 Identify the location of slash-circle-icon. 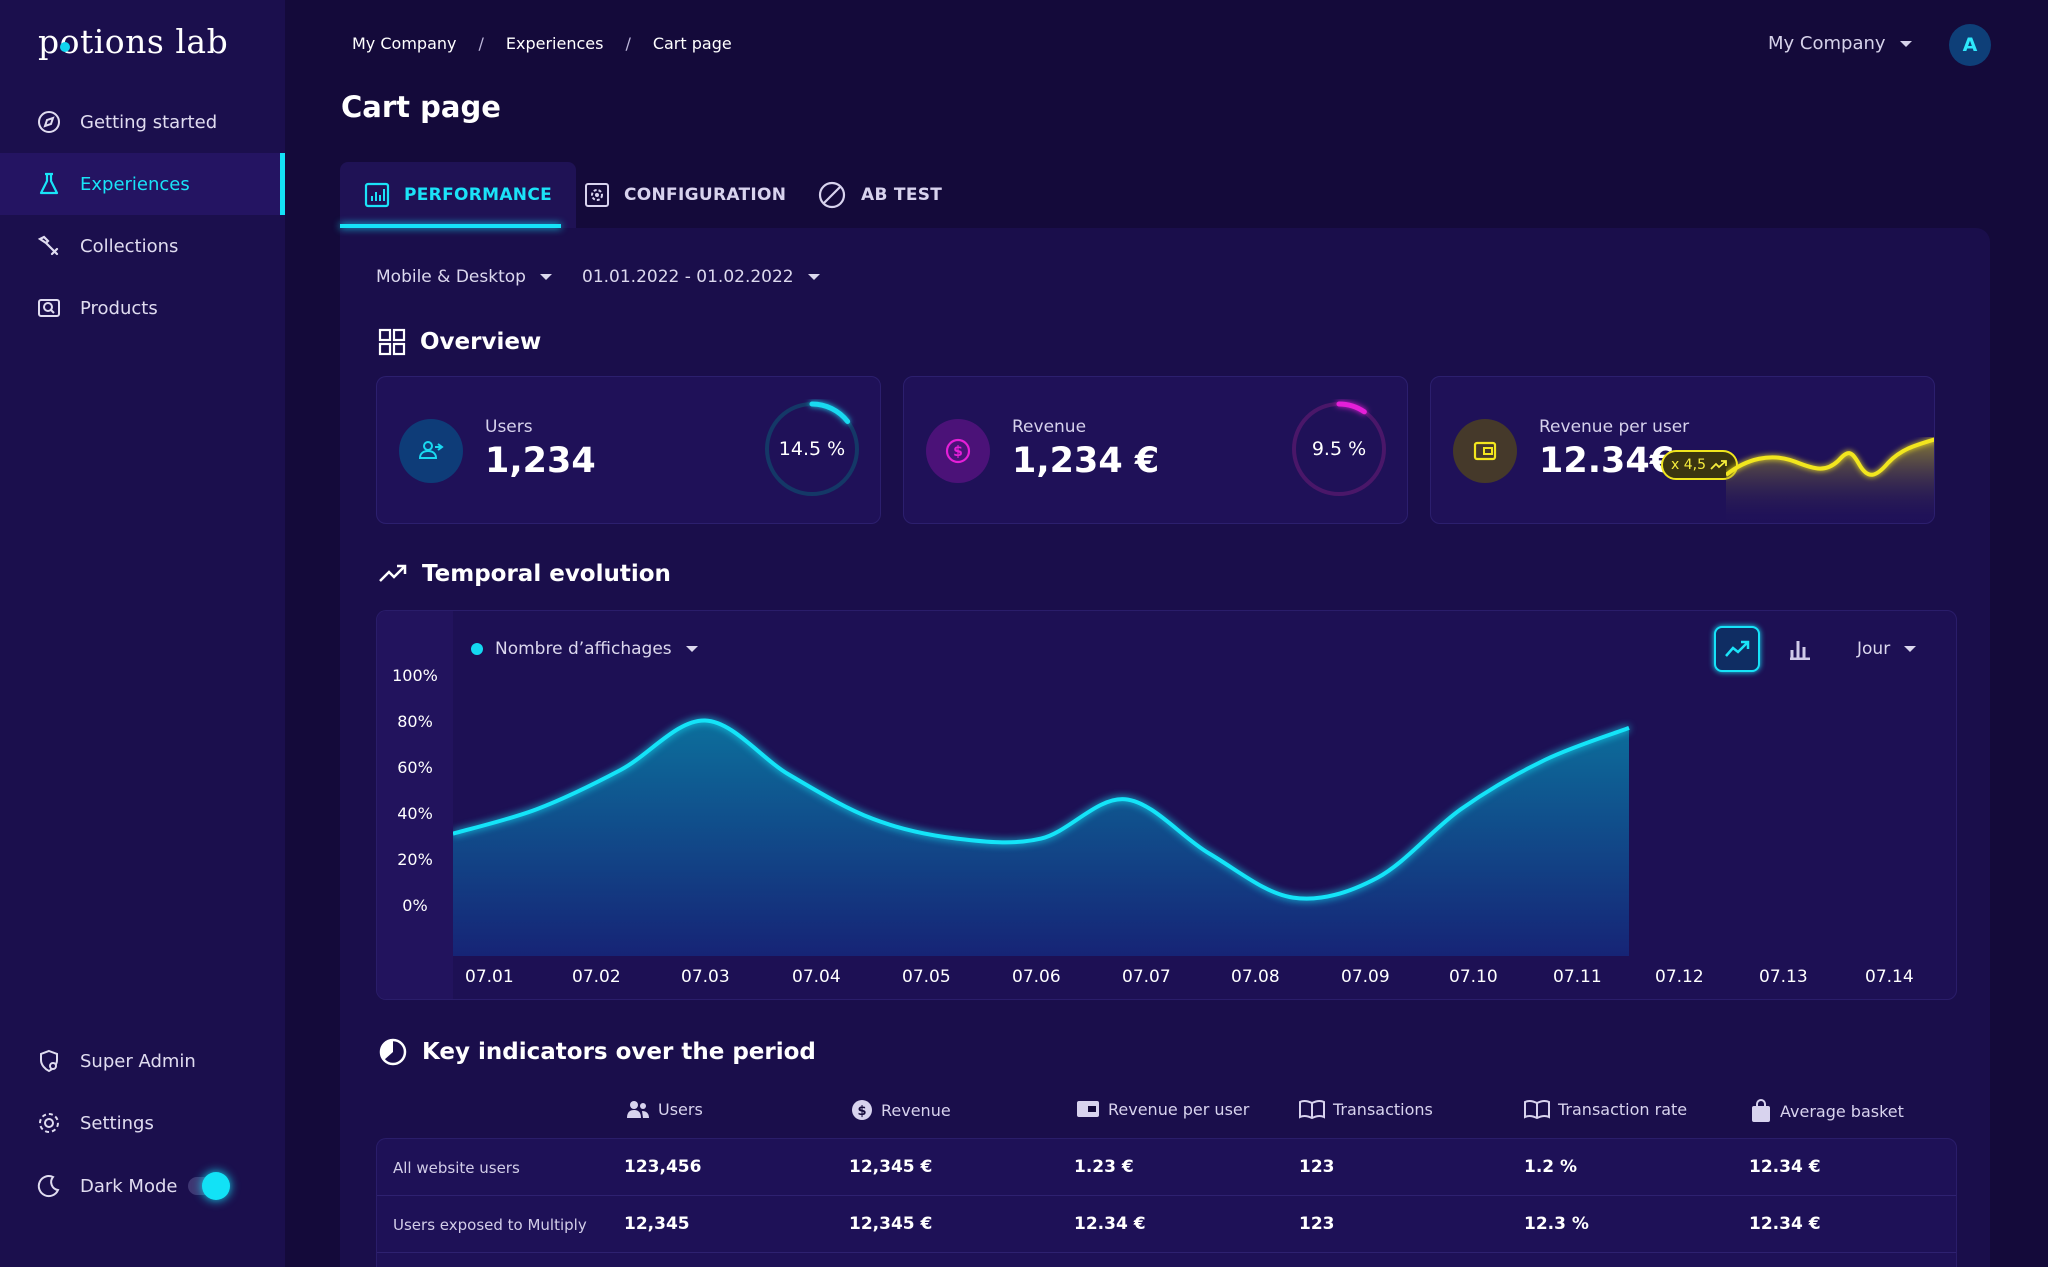
(832, 195).